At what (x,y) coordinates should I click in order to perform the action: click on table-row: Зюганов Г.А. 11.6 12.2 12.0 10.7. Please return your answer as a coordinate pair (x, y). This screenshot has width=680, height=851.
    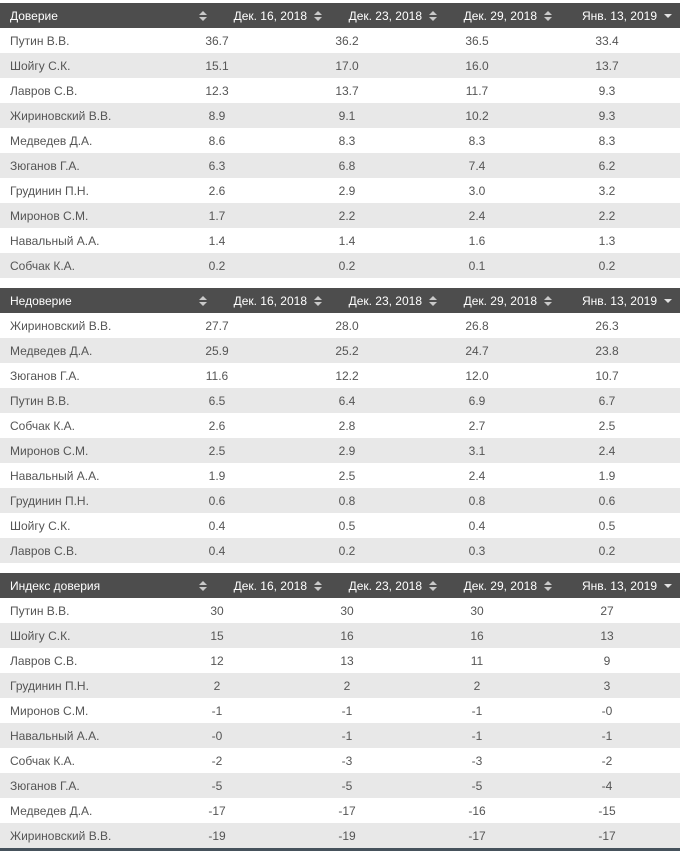
    Looking at the image, I should click on (340, 375).